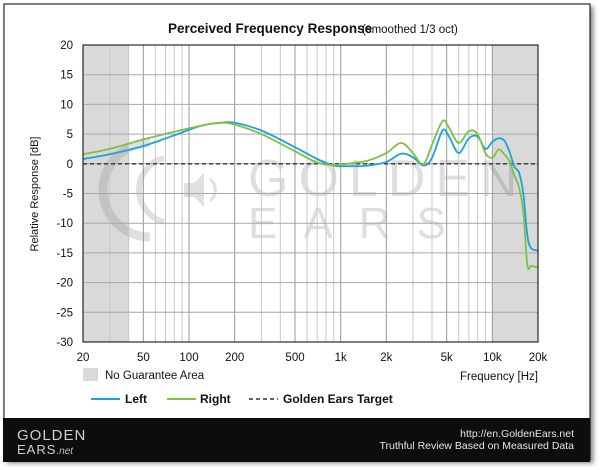  What do you see at coordinates (64, 284) in the screenshot?
I see `y-tick-label: -20` at bounding box center [64, 284].